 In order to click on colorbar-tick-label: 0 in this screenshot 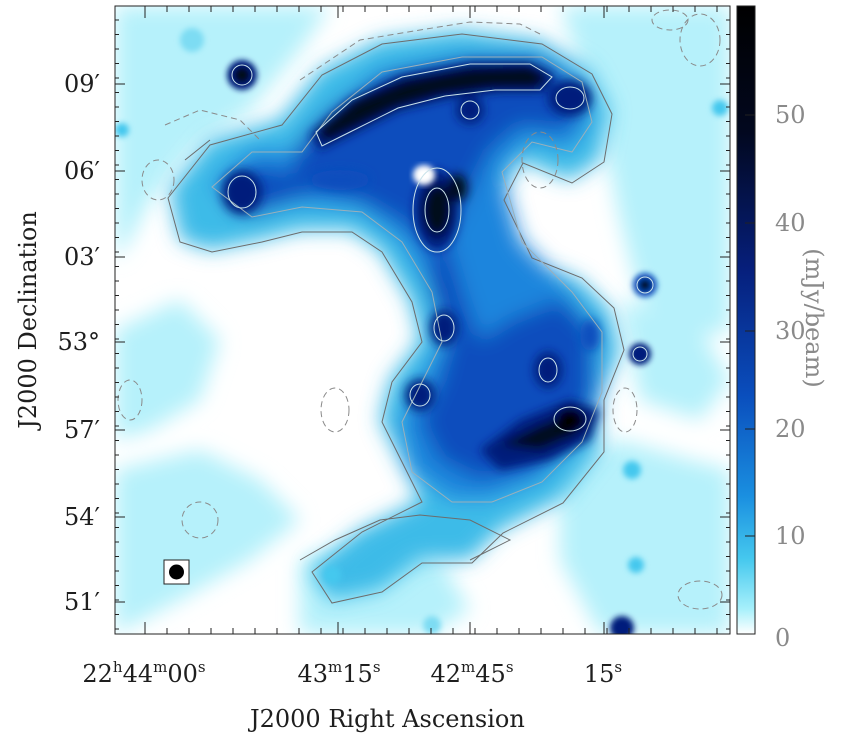, I will do `click(783, 638)`.